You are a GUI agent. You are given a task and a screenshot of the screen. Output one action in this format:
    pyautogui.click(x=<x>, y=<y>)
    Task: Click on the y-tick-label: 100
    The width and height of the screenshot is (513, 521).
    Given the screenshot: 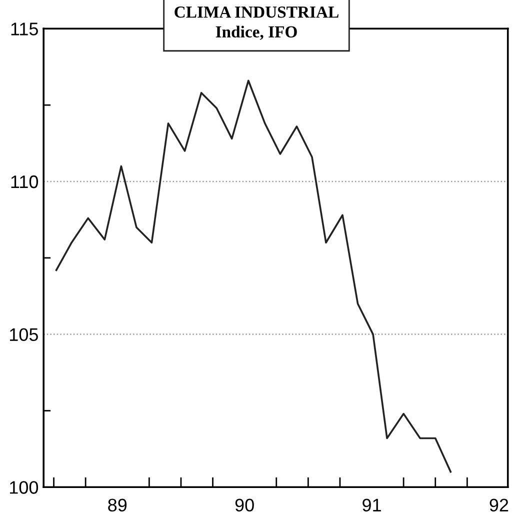 What is the action you would take?
    pyautogui.click(x=24, y=487)
    